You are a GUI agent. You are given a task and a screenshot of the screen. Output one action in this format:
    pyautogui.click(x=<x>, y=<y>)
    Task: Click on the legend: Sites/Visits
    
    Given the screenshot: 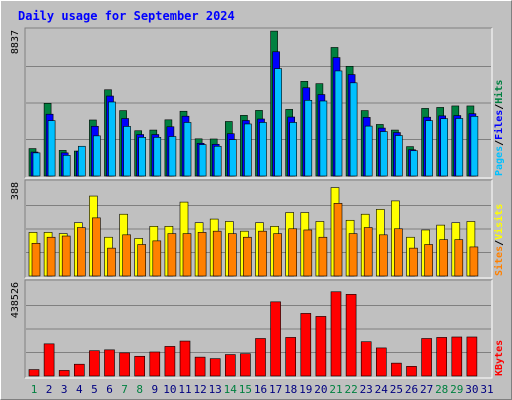 What is the action you would take?
    pyautogui.click(x=499, y=240)
    